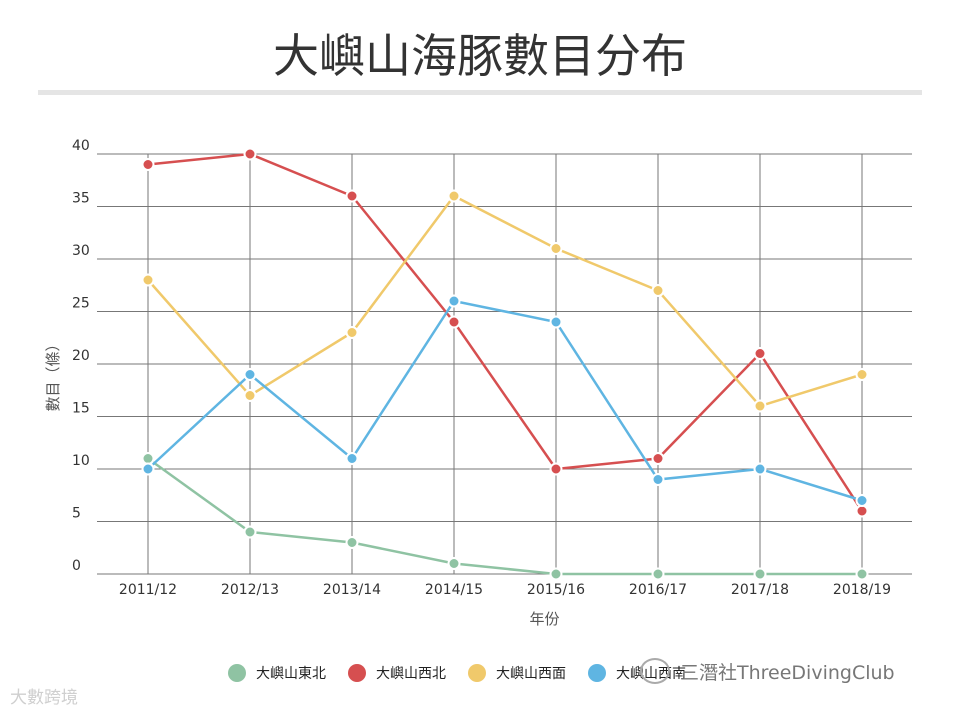 The image size is (980, 715). I want to click on legend-label: 大嶼山西北, so click(411, 674).